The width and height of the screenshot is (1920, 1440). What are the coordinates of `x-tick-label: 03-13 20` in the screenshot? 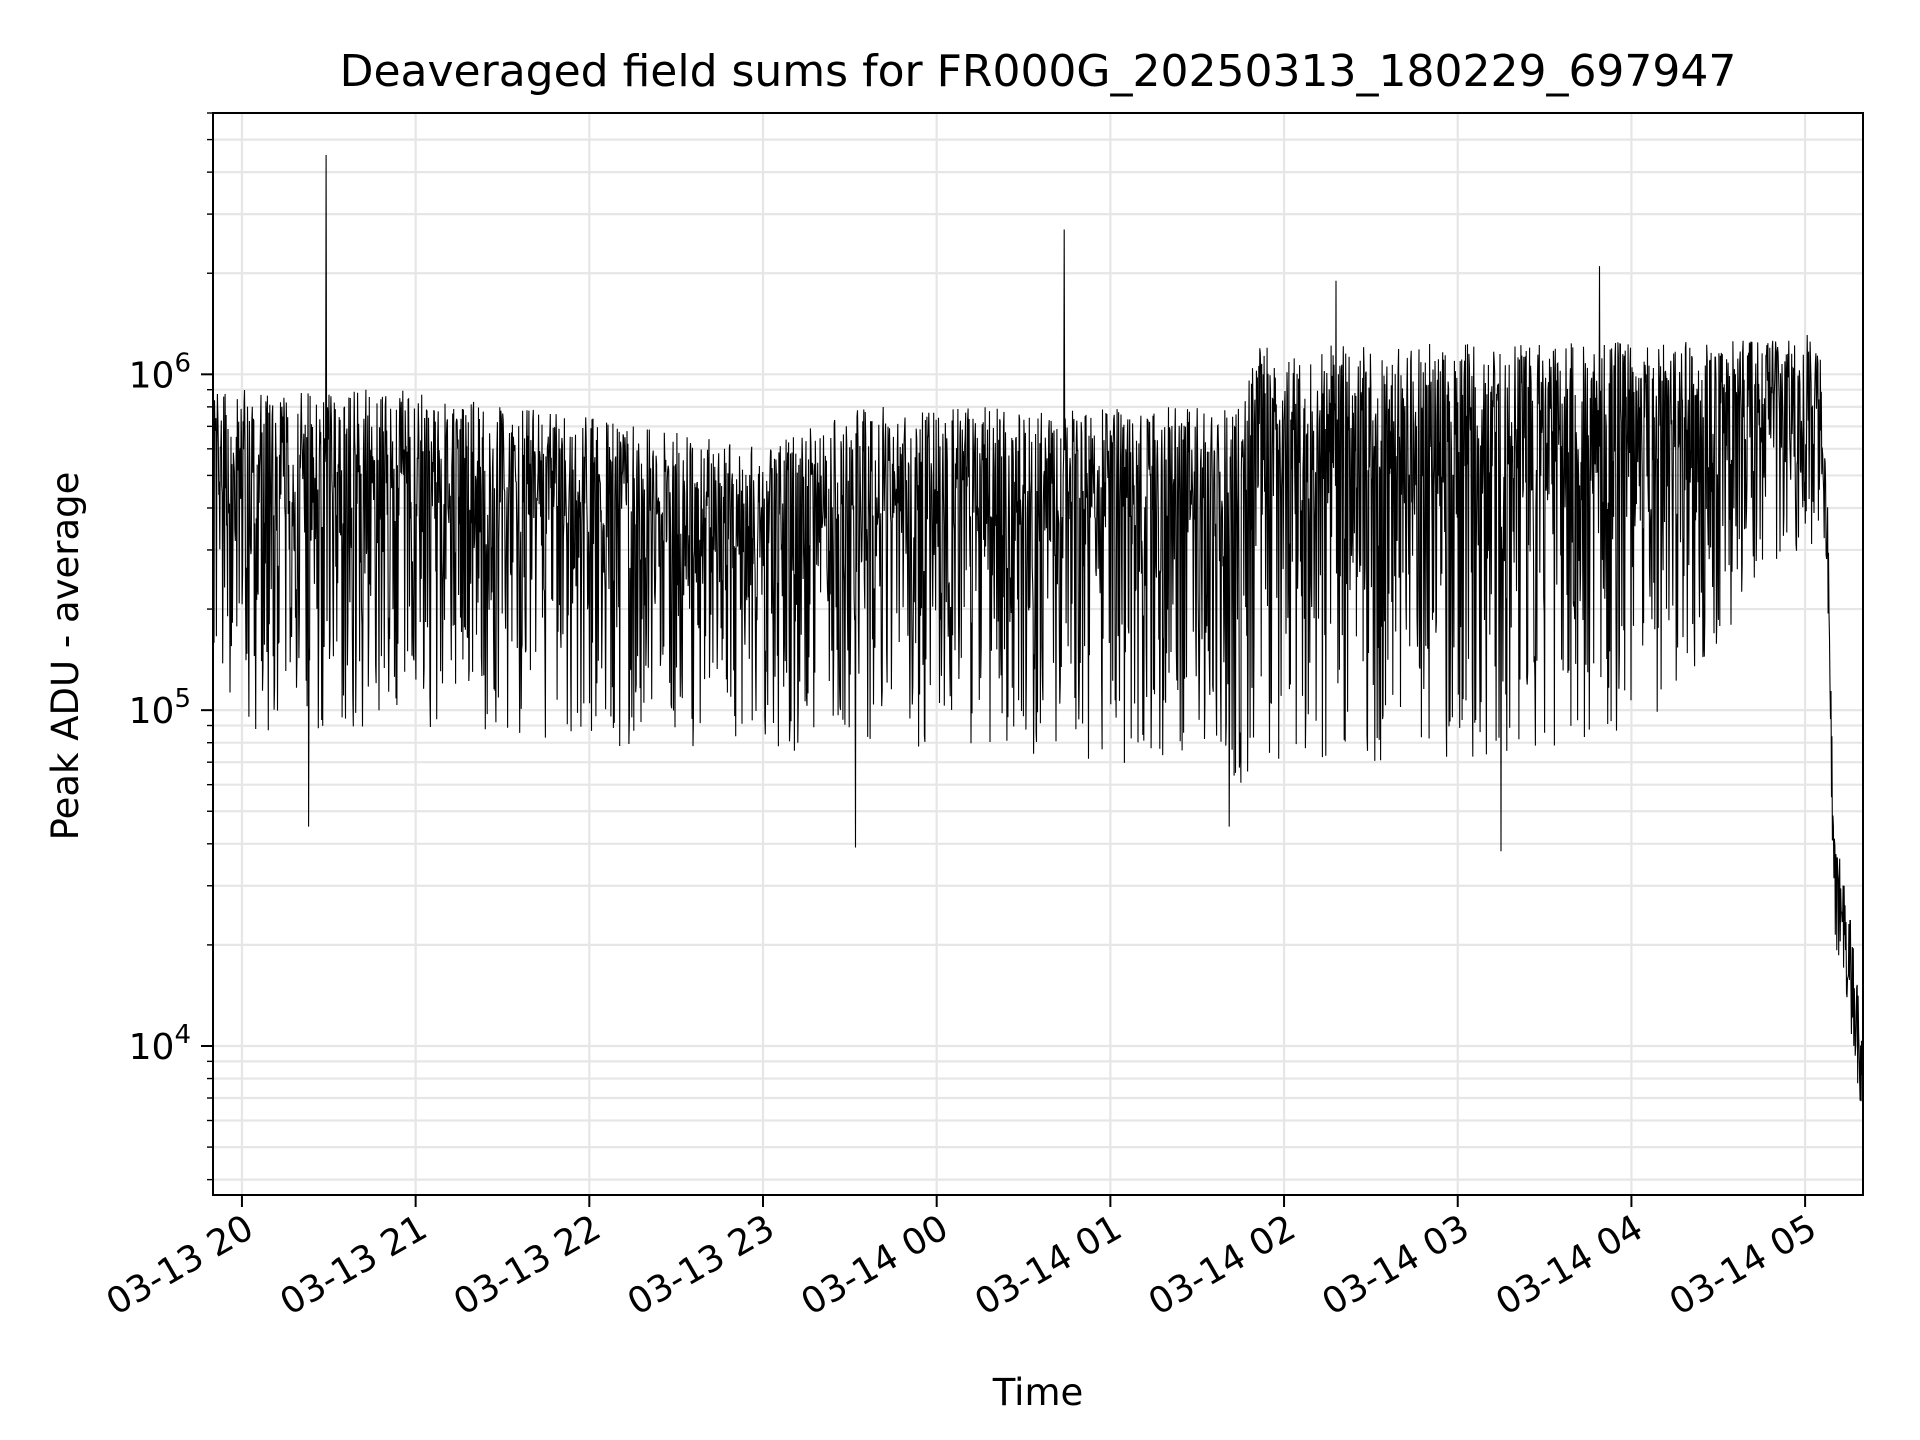 It's located at (180, 1265).